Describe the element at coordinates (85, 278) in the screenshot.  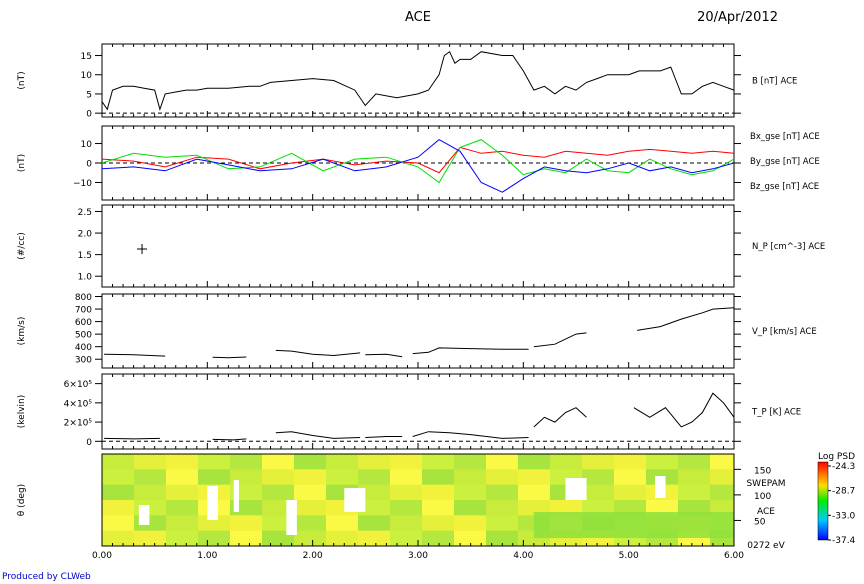
I see `y-tick-label: 1.0` at that location.